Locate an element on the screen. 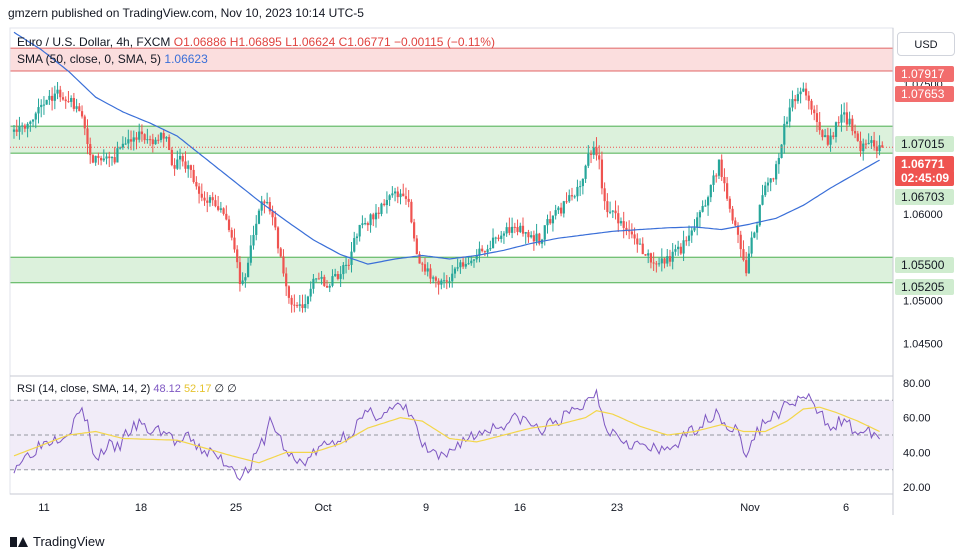 The image size is (970, 557). ohlc-high: H1.06895 is located at coordinates (255, 42).